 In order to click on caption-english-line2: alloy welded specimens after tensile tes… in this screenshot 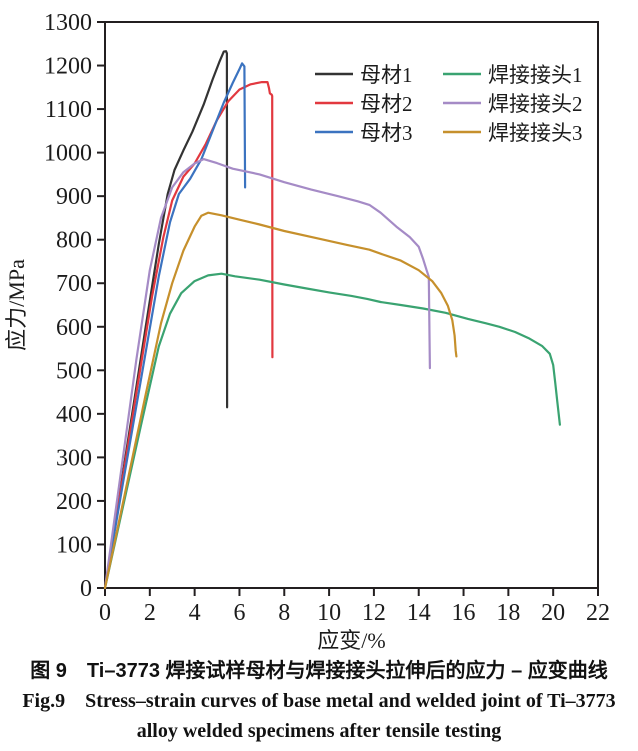, I will do `click(319, 731)`.